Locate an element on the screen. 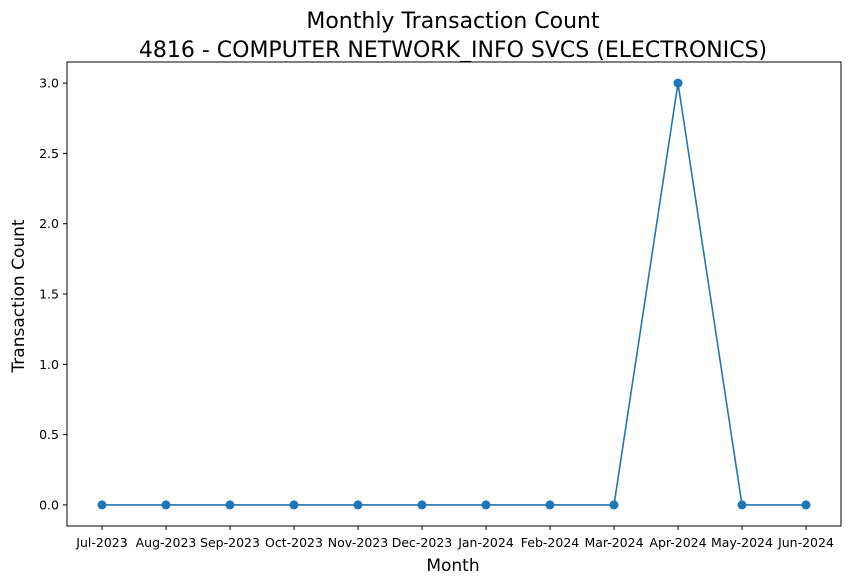 The height and width of the screenshot is (585, 851). y-axis-ticks: 0.0 0.5 1.0 1.5 2.0 2.5 3.0 is located at coordinates (53, 294).